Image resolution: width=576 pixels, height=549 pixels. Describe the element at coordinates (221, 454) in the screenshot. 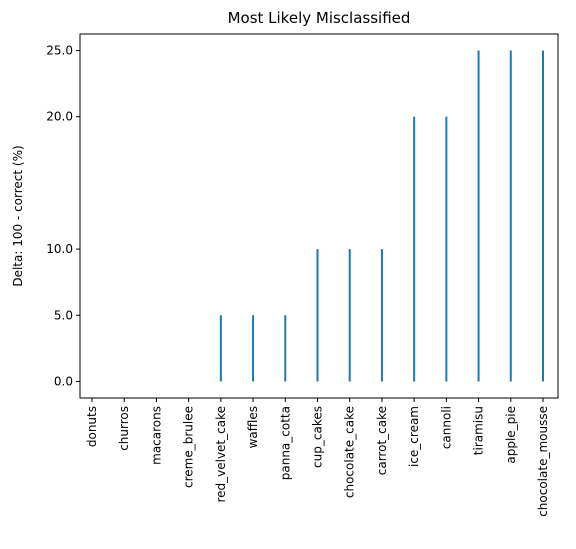

I see `x-tick-label: red_velvet_cake` at that location.